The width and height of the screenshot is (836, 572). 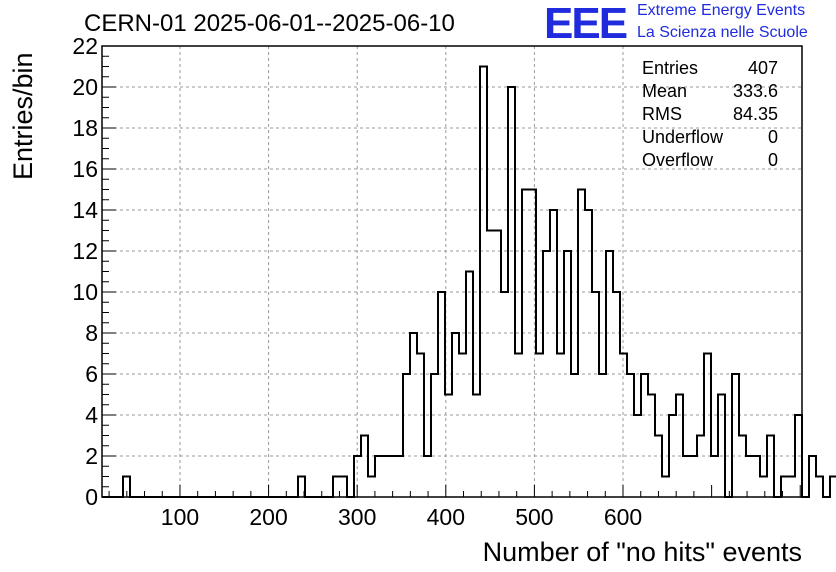 I want to click on stats-value: 84.35, so click(x=755, y=114).